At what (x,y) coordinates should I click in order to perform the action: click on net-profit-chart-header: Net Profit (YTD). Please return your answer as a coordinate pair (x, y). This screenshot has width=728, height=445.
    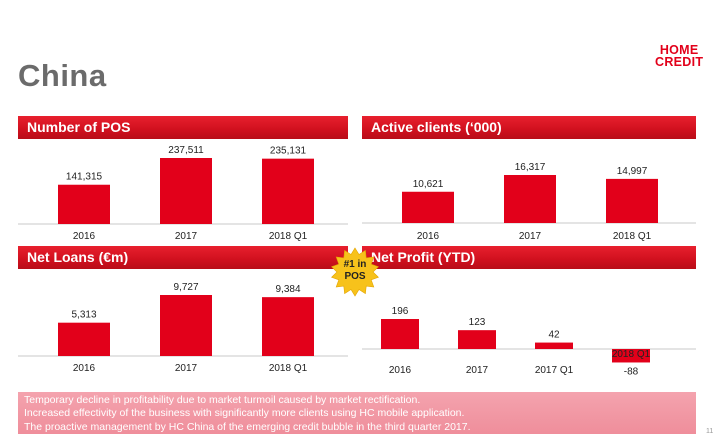
    Looking at the image, I should click on (529, 257).